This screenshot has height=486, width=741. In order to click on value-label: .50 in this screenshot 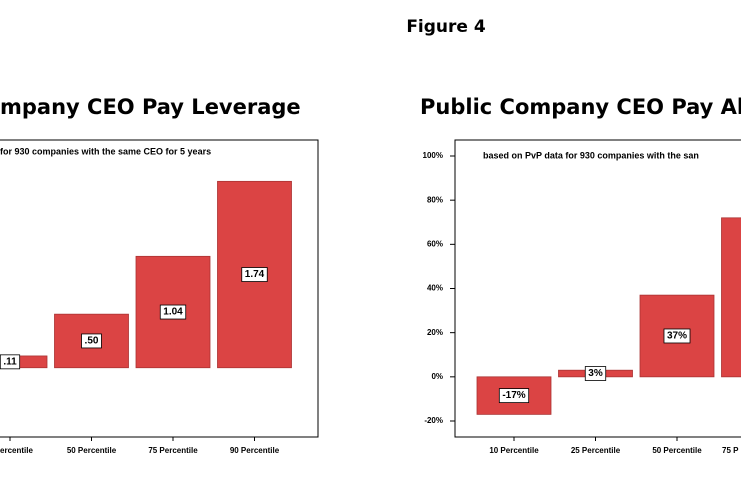, I will do `click(92, 341)`.